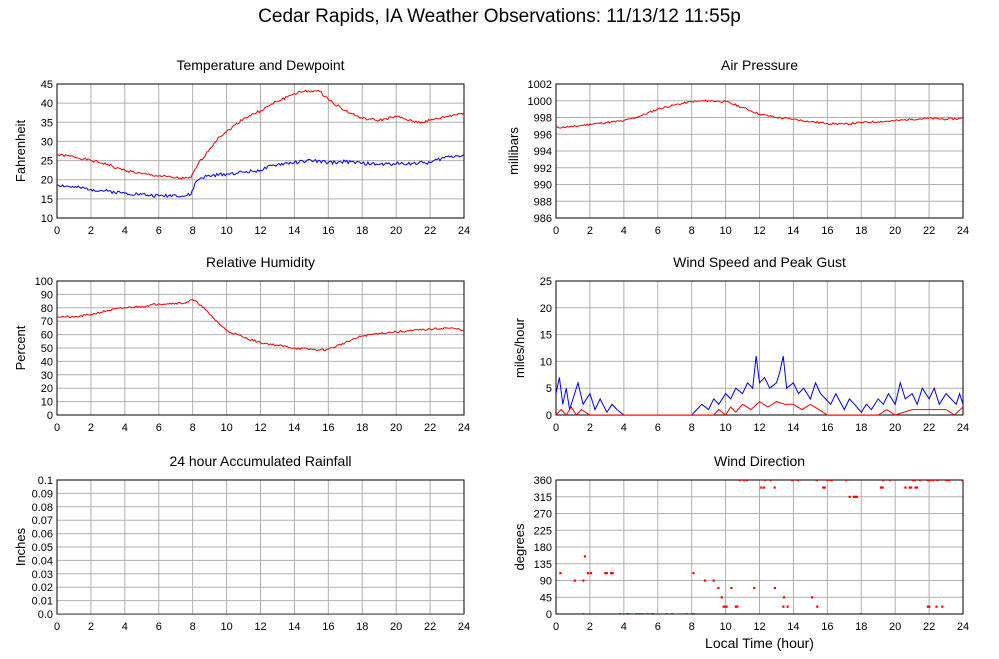 Image resolution: width=999 pixels, height=659 pixels. What do you see at coordinates (519, 546) in the screenshot?
I see `wind_direction-y-axis-label: degrees` at bounding box center [519, 546].